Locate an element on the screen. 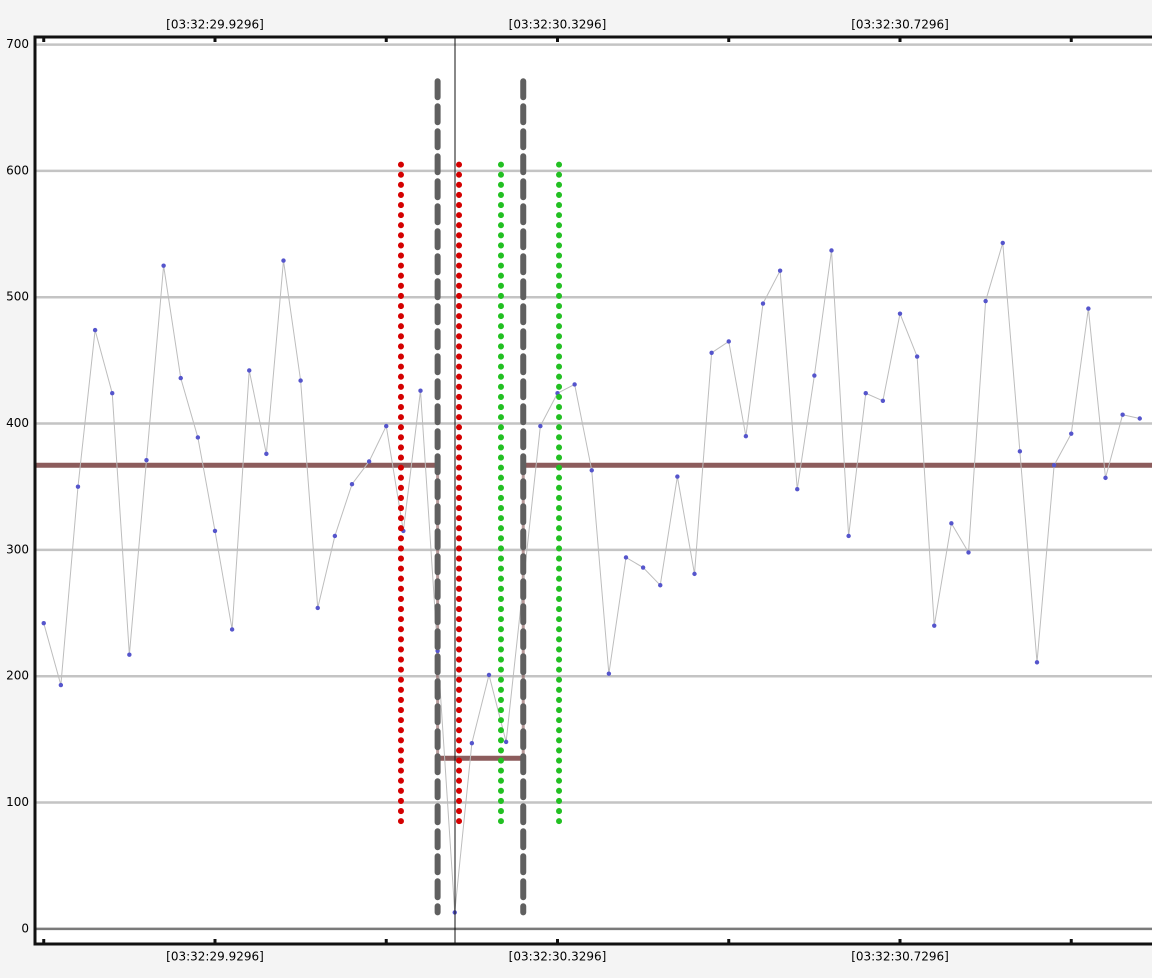 This screenshot has height=978, width=1152. x-tick-label-top: [03:32:29.9296] is located at coordinates (215, 25).